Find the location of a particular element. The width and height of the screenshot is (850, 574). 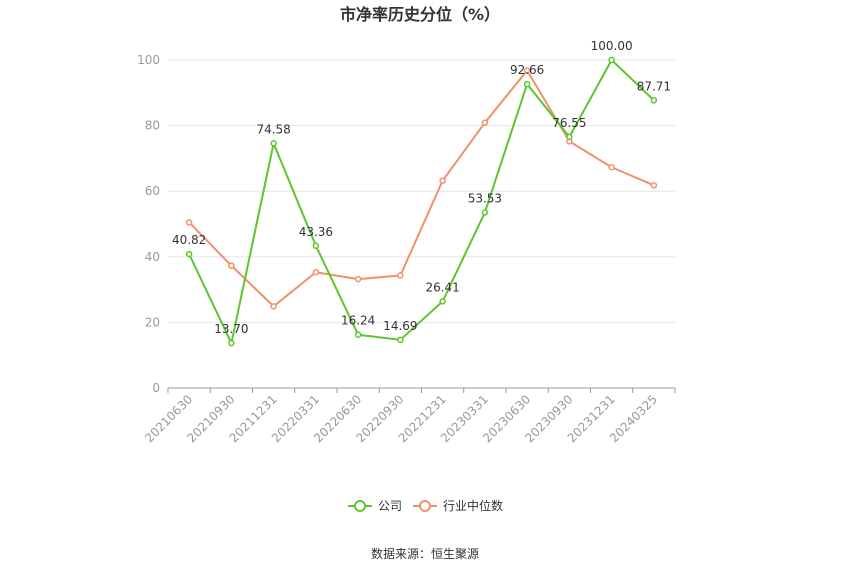

legend-item-1: 行业中位数 is located at coordinates (458, 505).